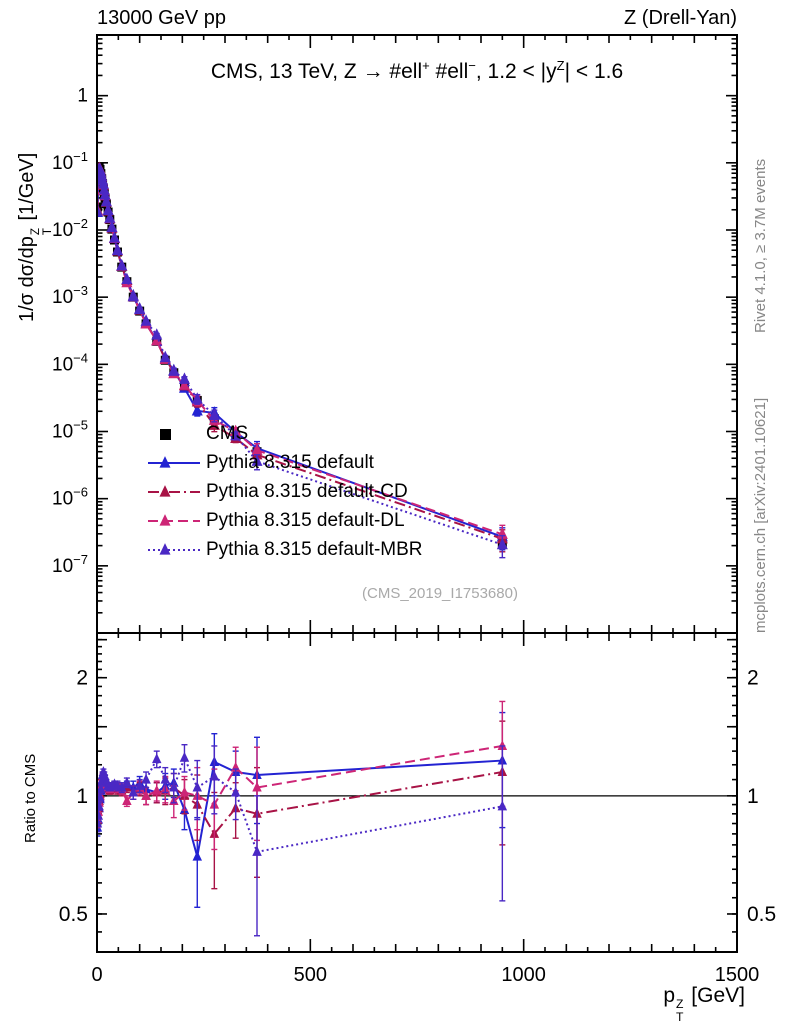 The width and height of the screenshot is (786, 1024). I want to click on legend-item-pythia-1: Pythia 8.315 default, so click(284, 462).